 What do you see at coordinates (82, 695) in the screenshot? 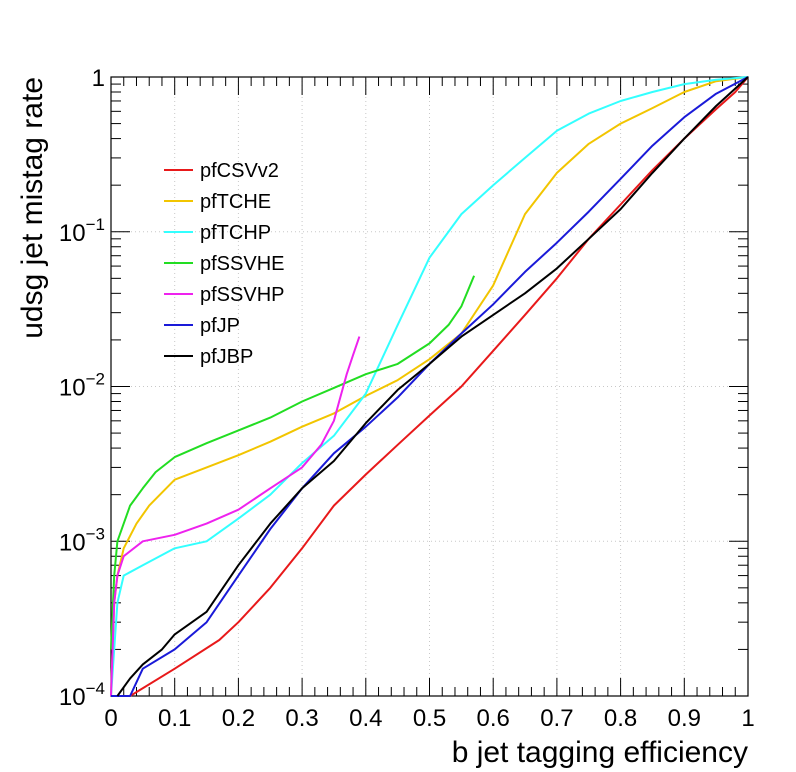
I see `y-tick-label: 10⁻⁴` at bounding box center [82, 695].